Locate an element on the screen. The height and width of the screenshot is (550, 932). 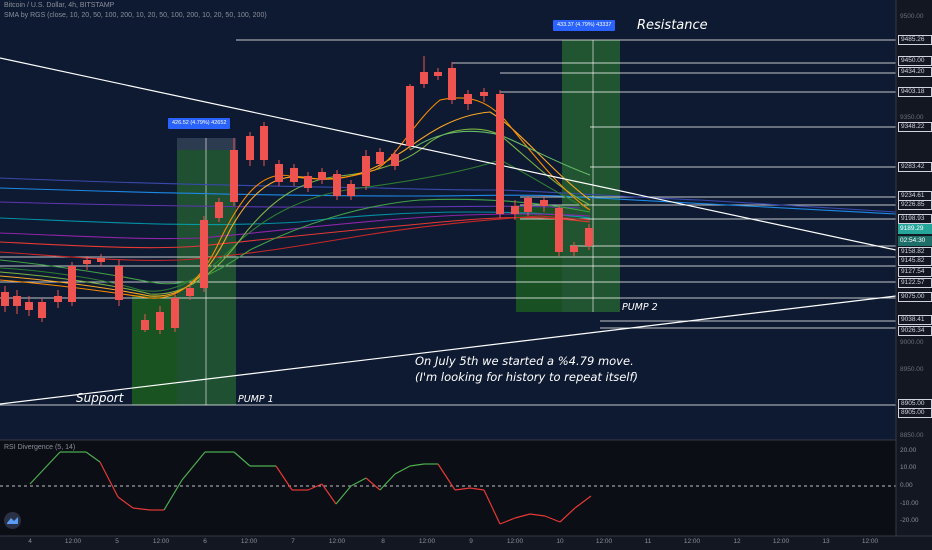
price-level-label: 9450.00 is located at coordinates (915, 61).